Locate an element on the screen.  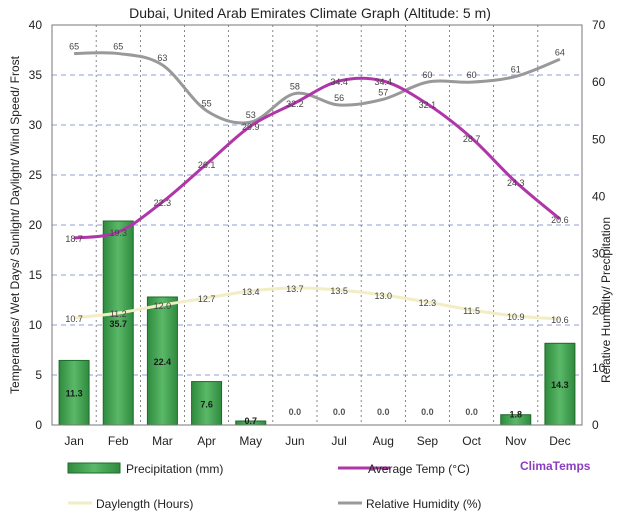
x-tick-label: Oct is located at coordinates (471, 441).